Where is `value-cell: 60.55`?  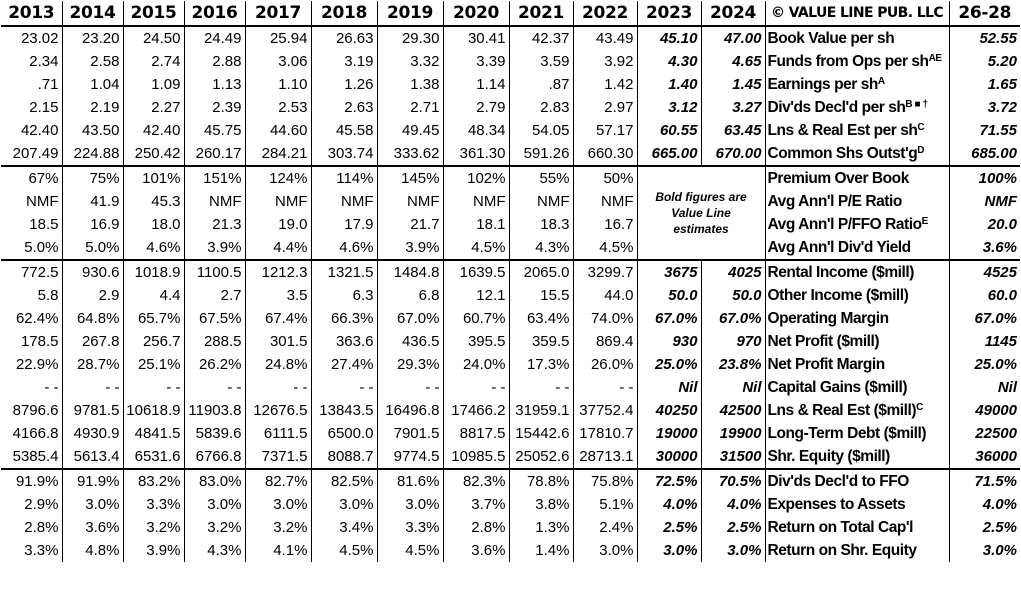
value-cell: 60.55 is located at coordinates (669, 130).